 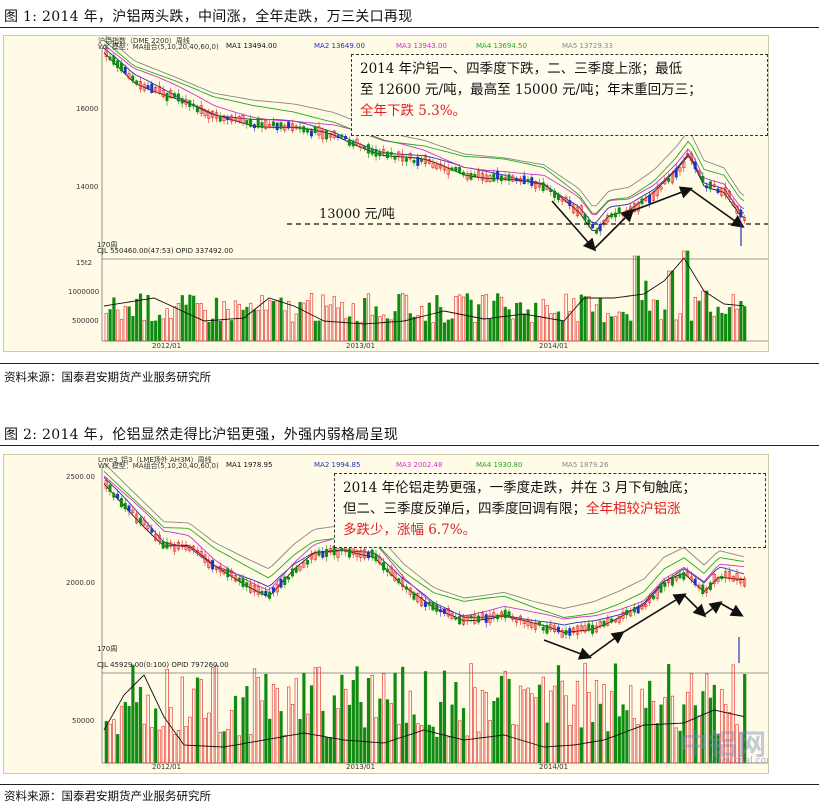 What do you see at coordinates (409, 784) in the screenshot?
I see `figure2-source-rule` at bounding box center [409, 784].